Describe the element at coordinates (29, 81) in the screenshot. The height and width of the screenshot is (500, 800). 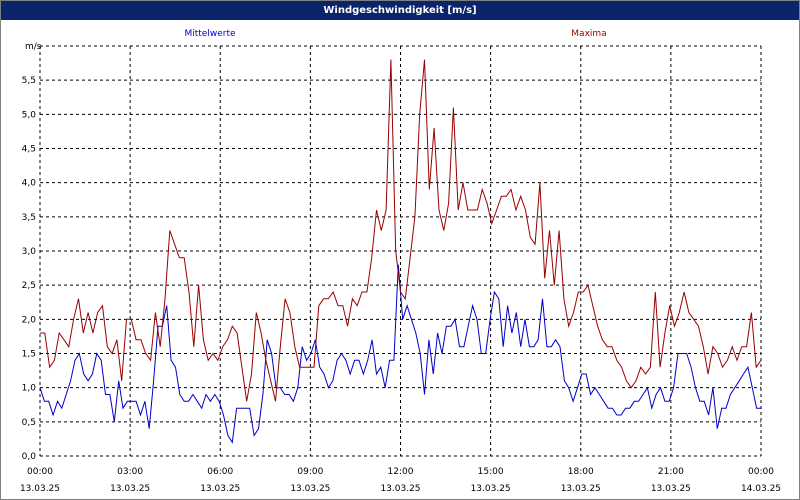
I see `y-tick-label: 5,5` at that location.